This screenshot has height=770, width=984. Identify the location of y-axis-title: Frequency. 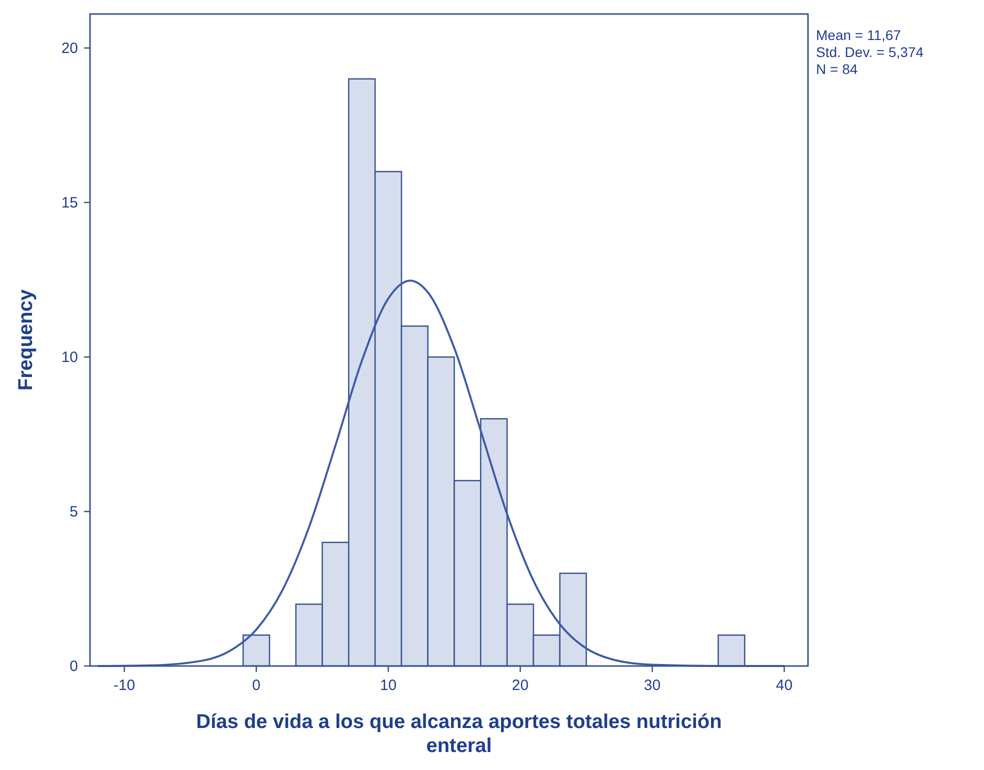
(26, 339).